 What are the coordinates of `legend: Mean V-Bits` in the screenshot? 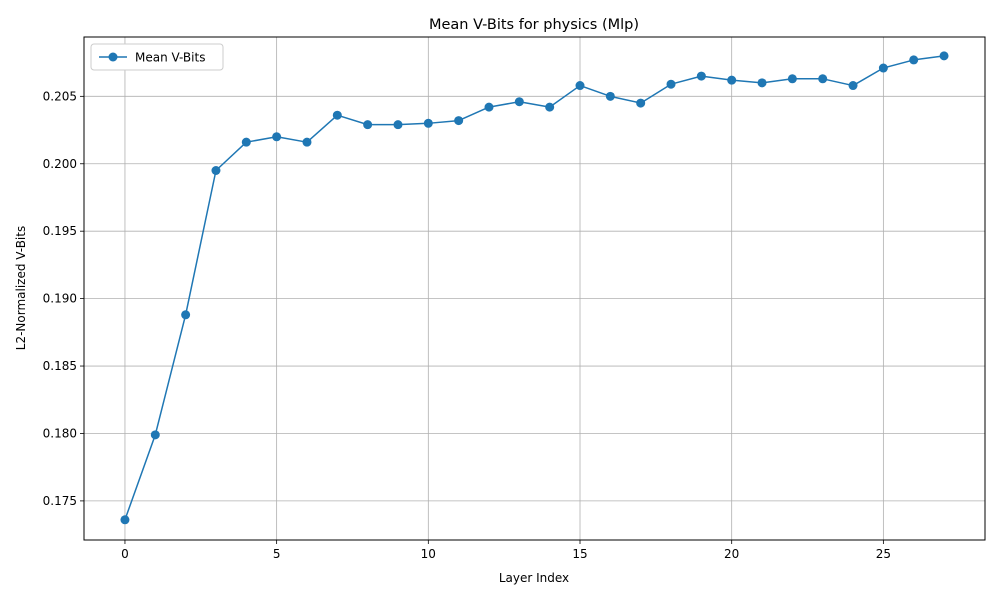 It's located at (157, 57).